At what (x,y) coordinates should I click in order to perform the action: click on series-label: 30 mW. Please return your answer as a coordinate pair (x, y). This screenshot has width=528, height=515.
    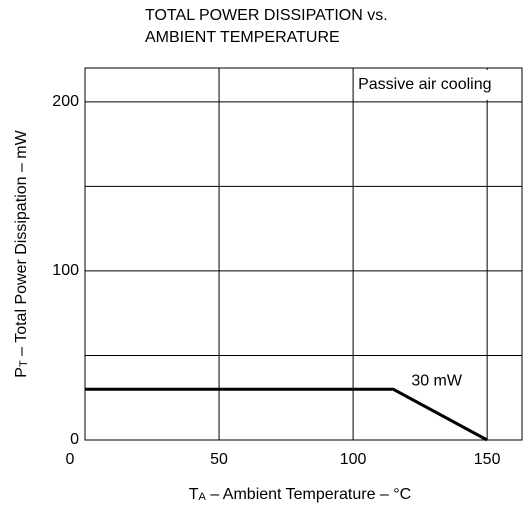
    Looking at the image, I should click on (437, 380).